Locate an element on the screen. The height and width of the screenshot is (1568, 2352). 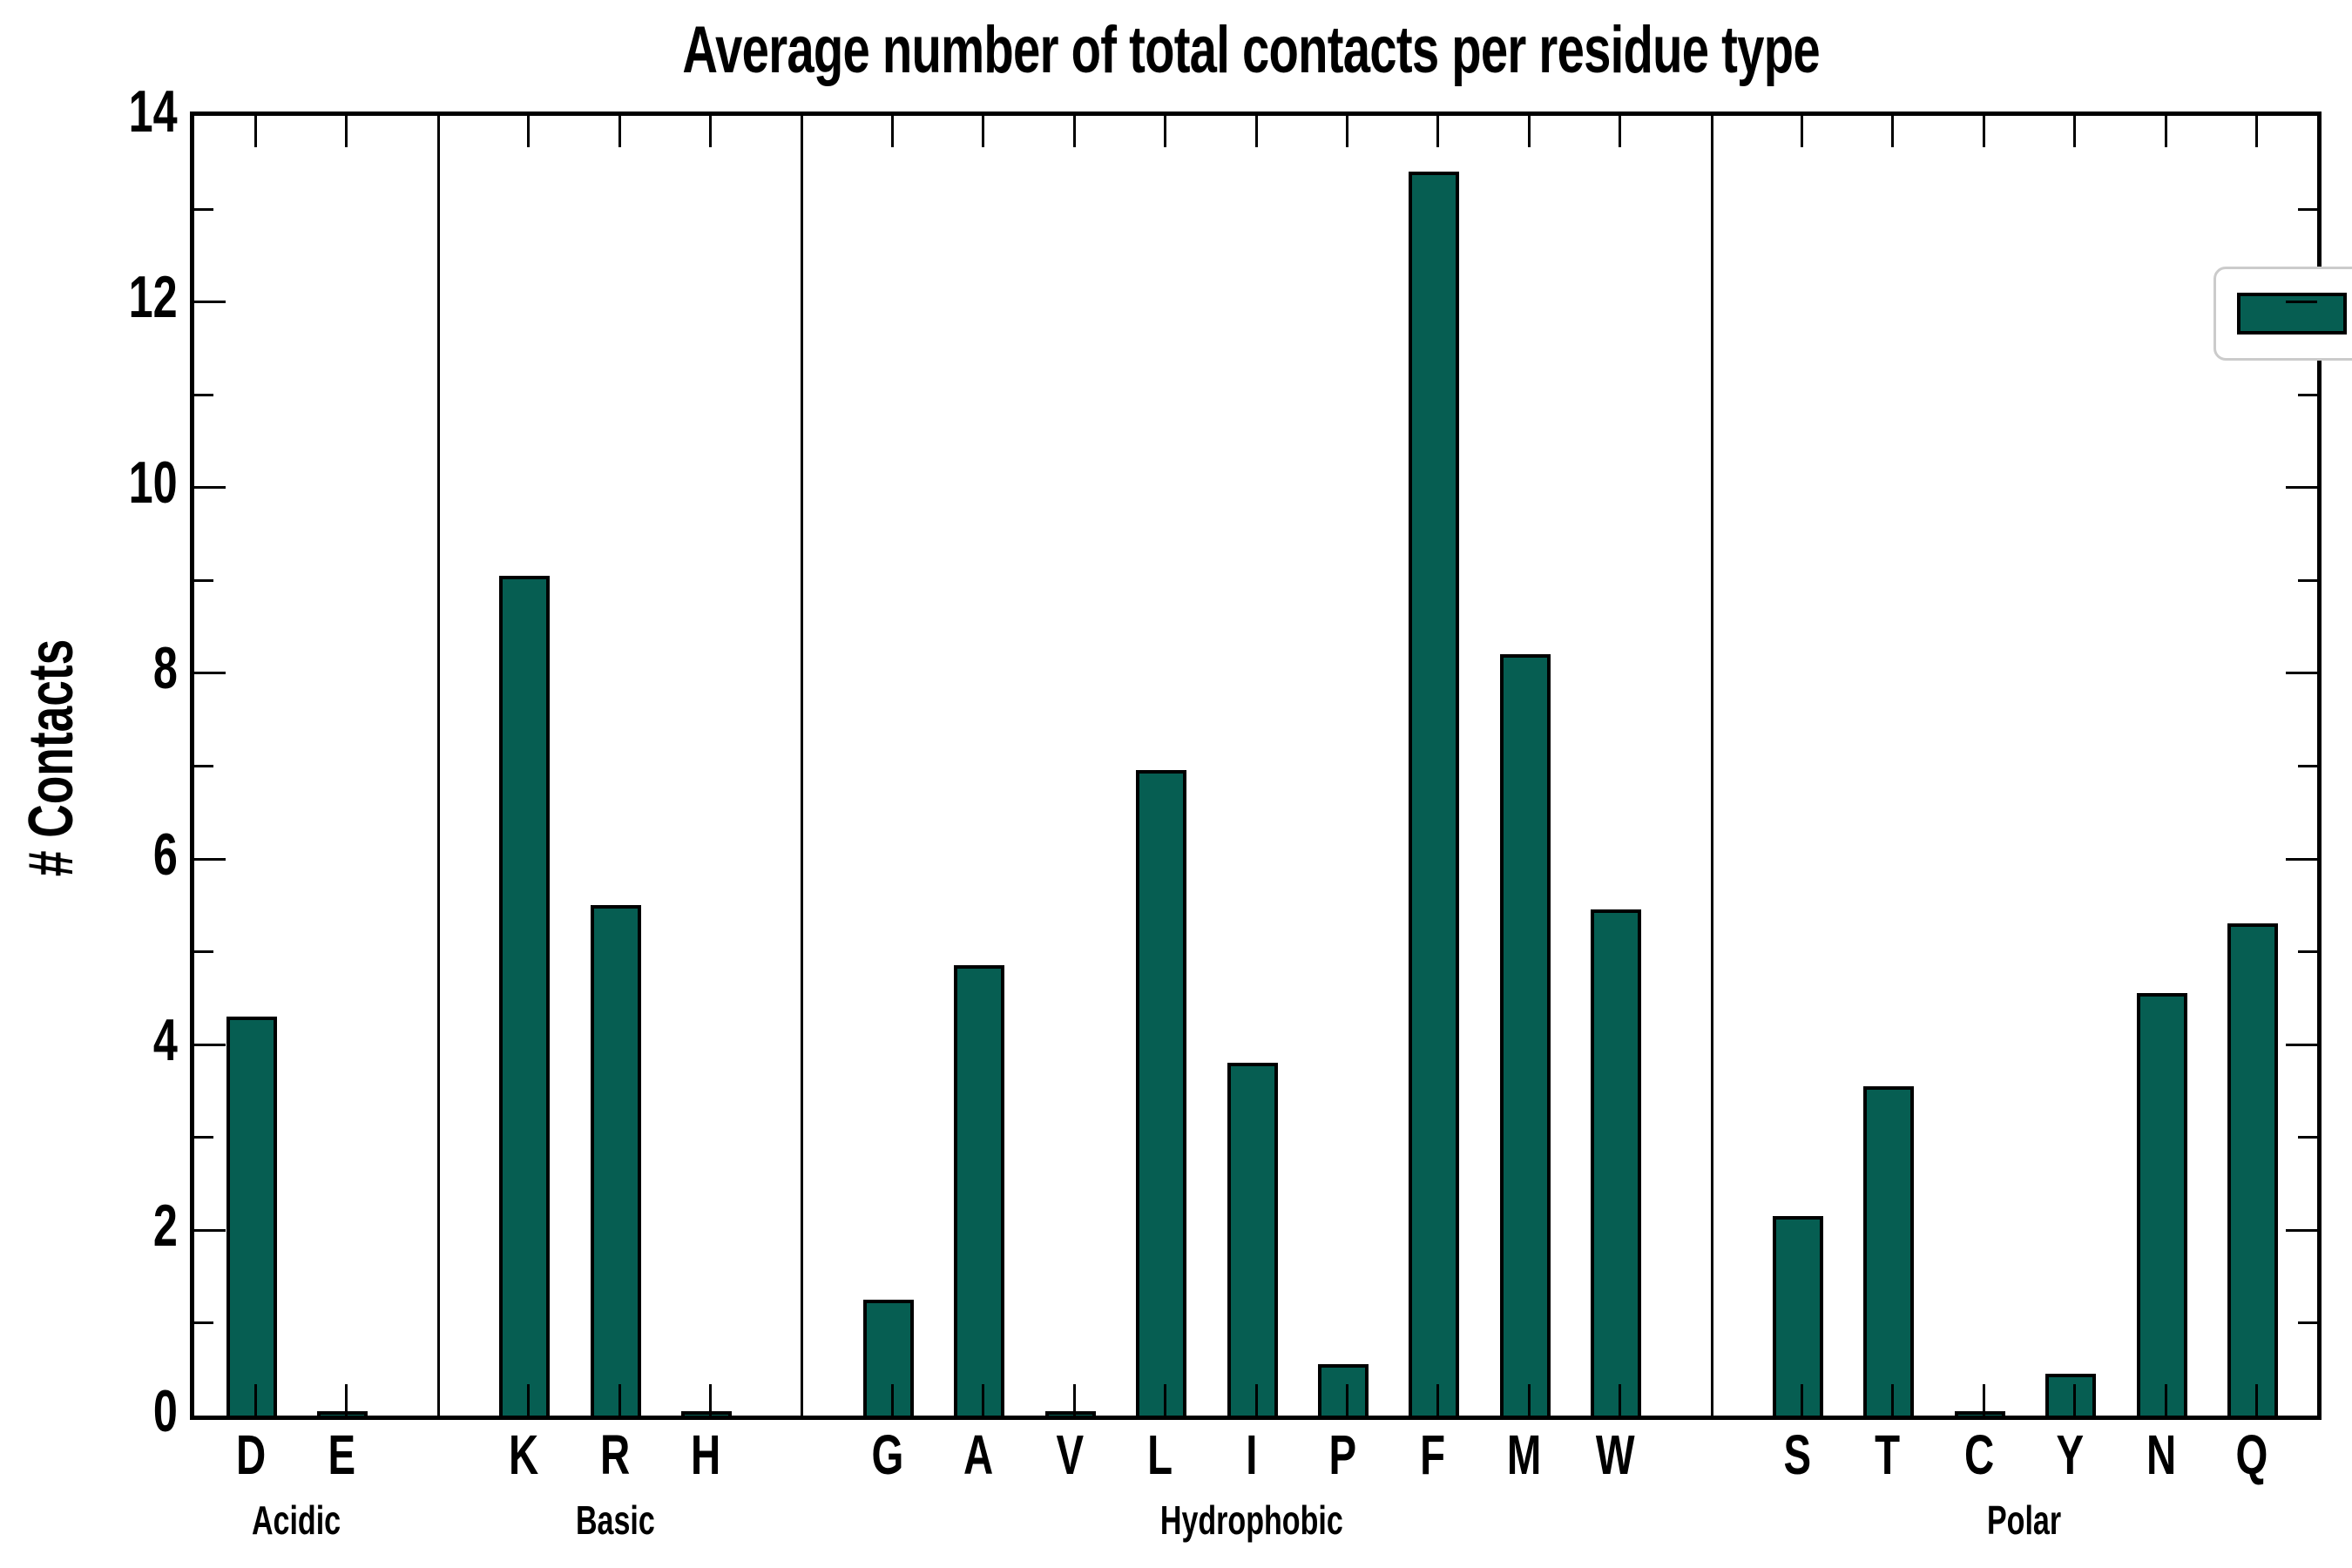
bar-P is located at coordinates (1343, 1390).